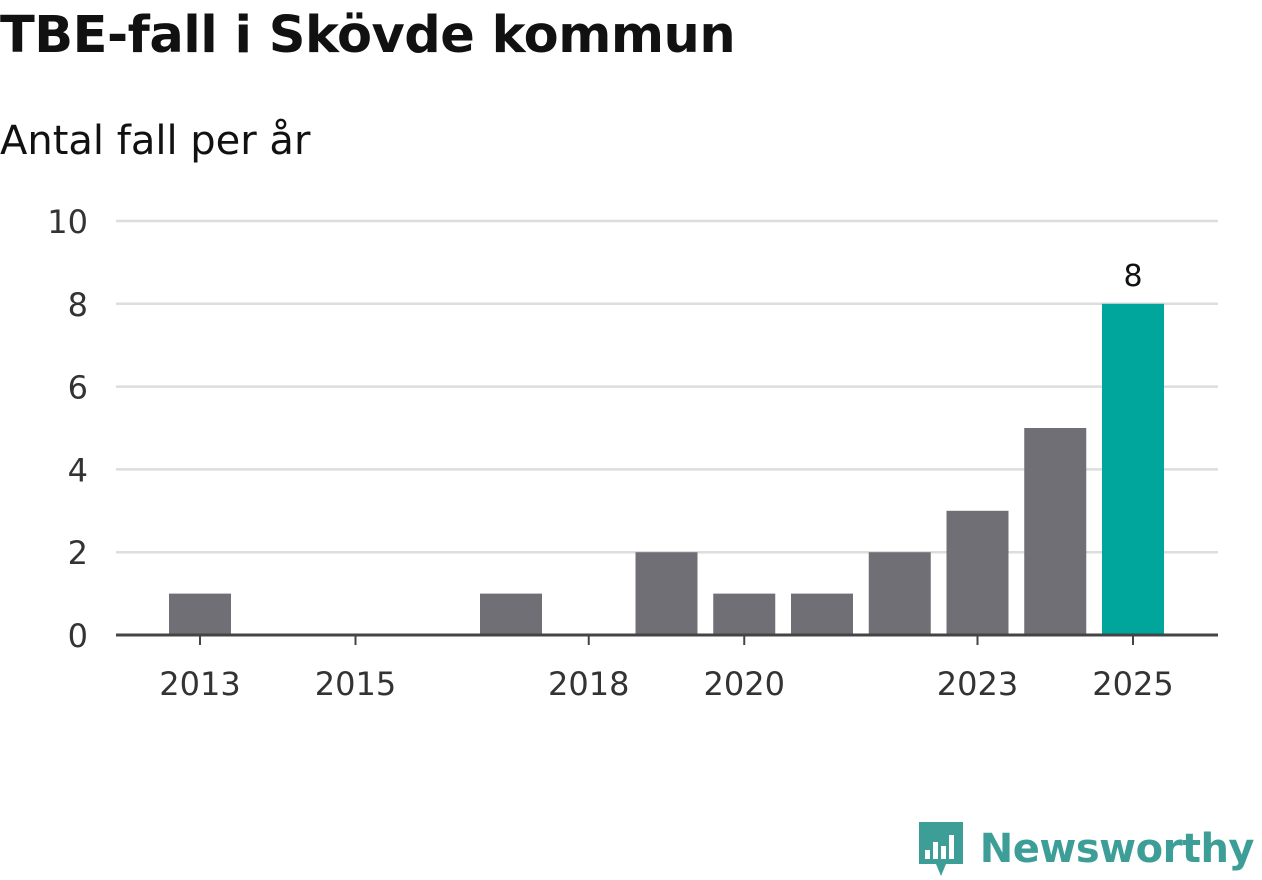  Describe the element at coordinates (1133, 469) in the screenshot. I see `bar-2025` at that location.